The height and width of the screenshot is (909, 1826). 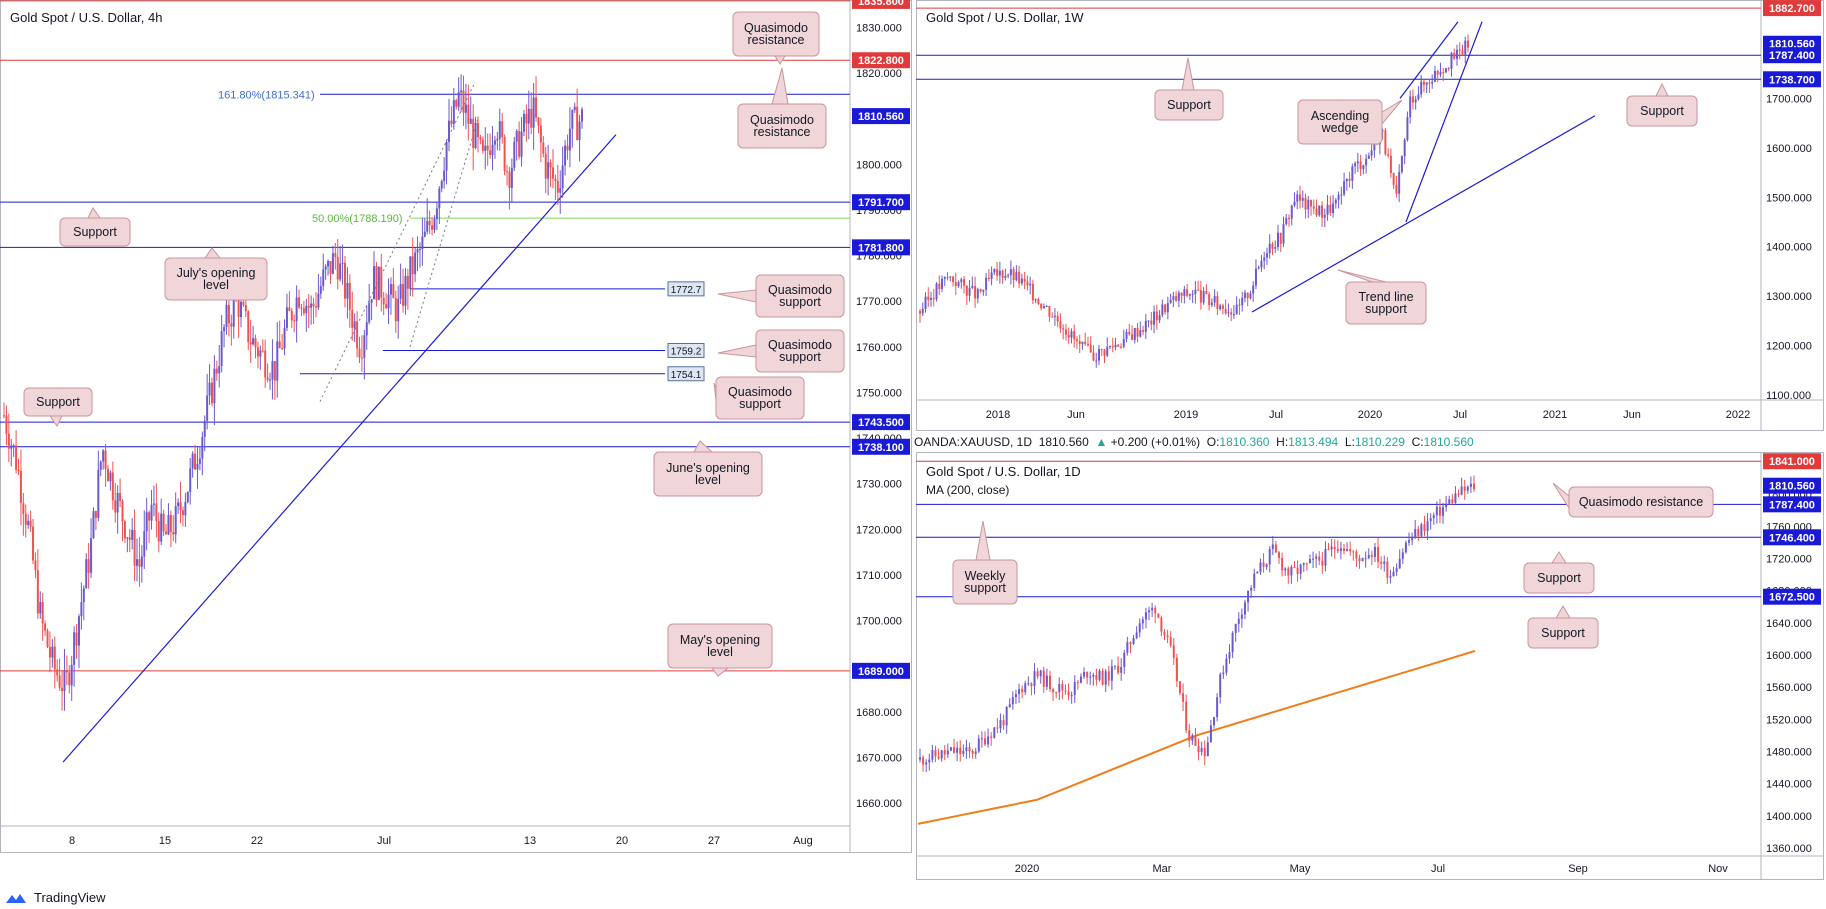 I want to click on h4-callout-qm-sup-1-box, so click(x=800, y=296).